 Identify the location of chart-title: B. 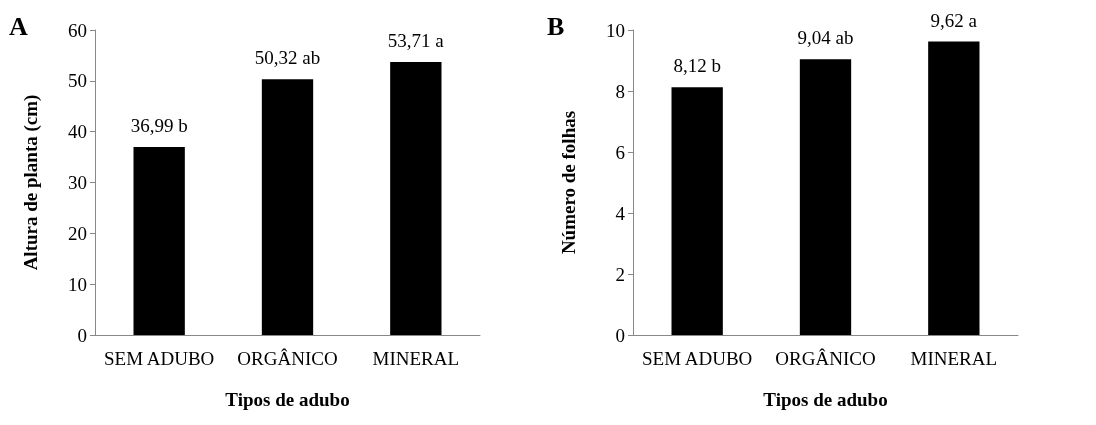
(556, 26).